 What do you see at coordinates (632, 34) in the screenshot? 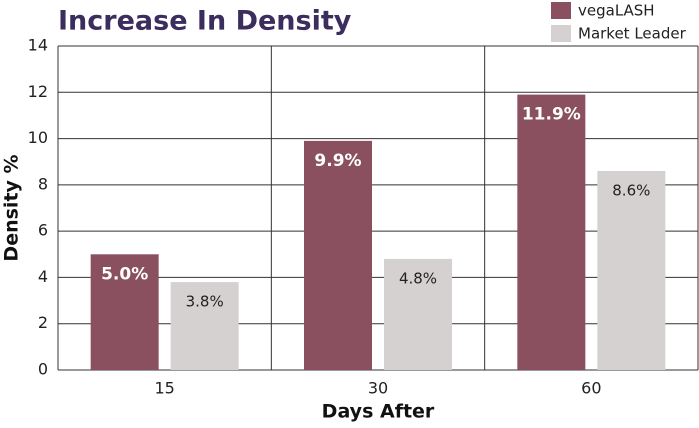
I see `legend-label: Market Leader` at bounding box center [632, 34].